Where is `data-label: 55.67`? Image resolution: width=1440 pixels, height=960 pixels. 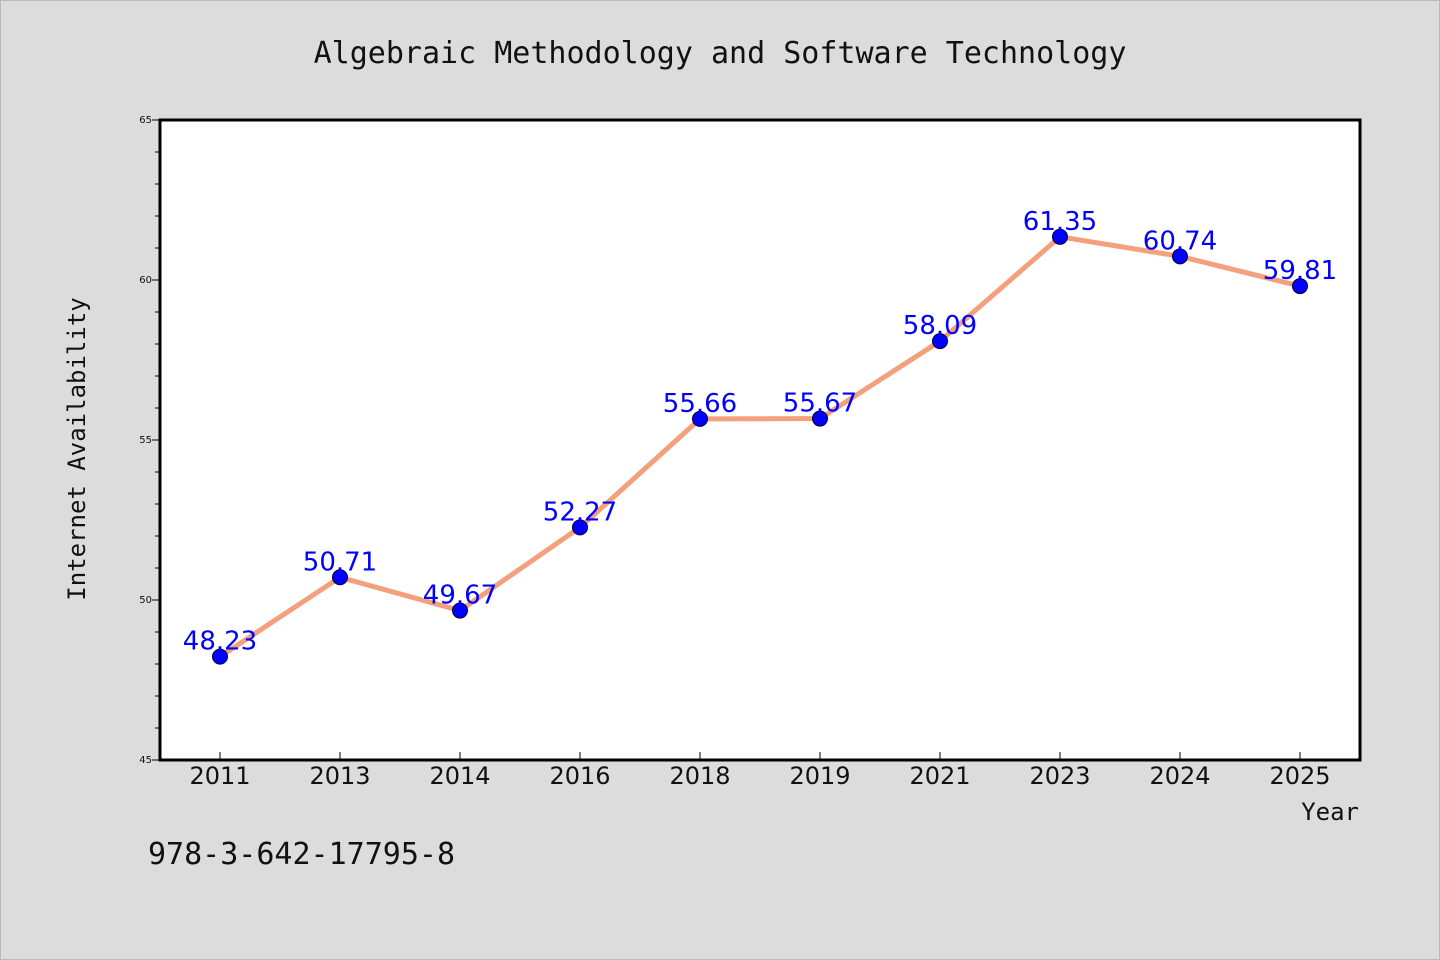
data-label: 55.67 is located at coordinates (820, 404).